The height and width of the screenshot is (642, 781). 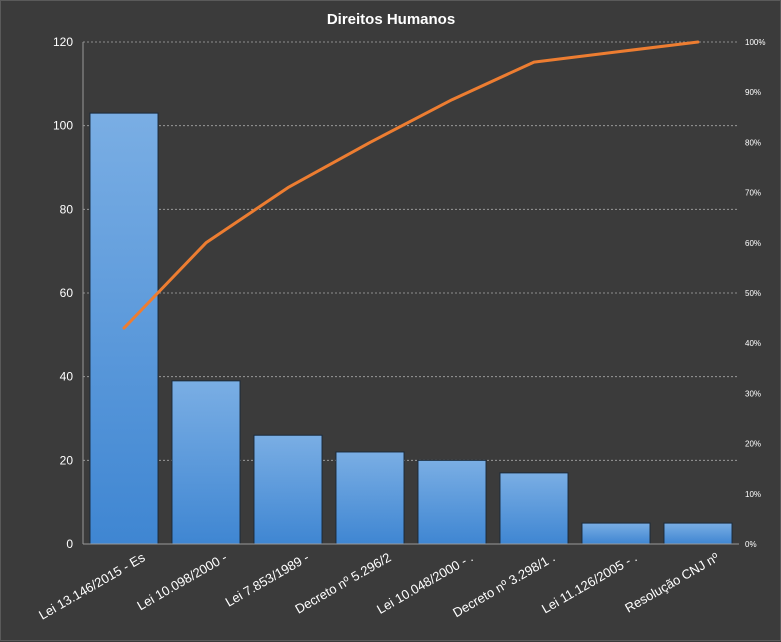 I want to click on left-y-tick-label: 20, so click(x=67, y=460).